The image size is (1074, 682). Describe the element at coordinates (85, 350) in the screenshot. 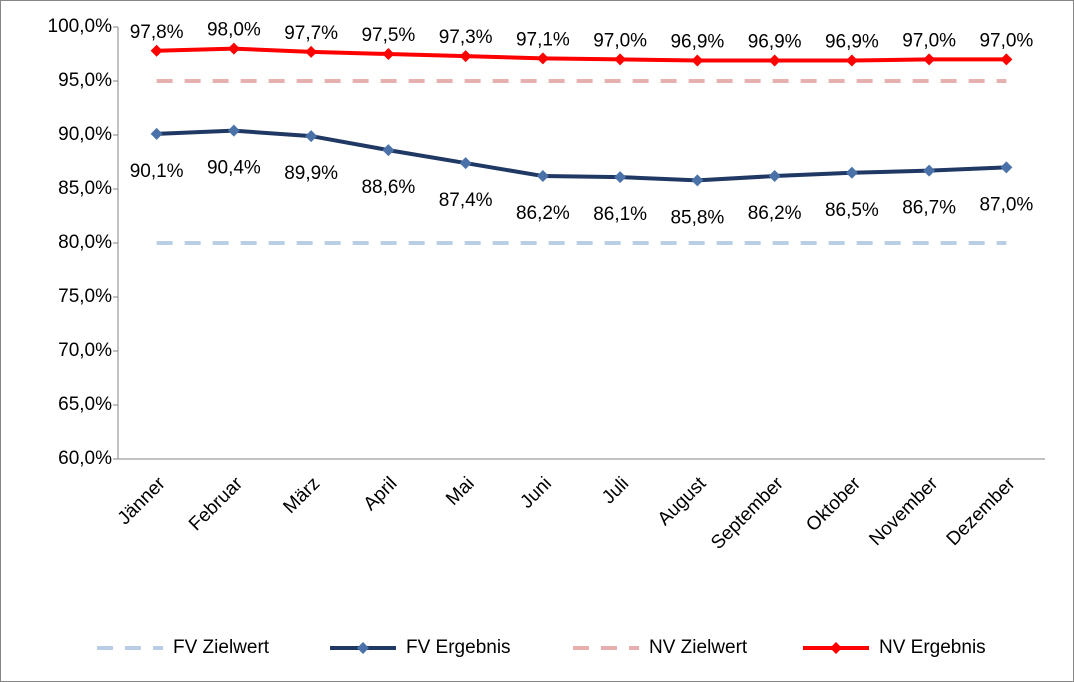

I see `y-tick-label: 70,0%` at that location.